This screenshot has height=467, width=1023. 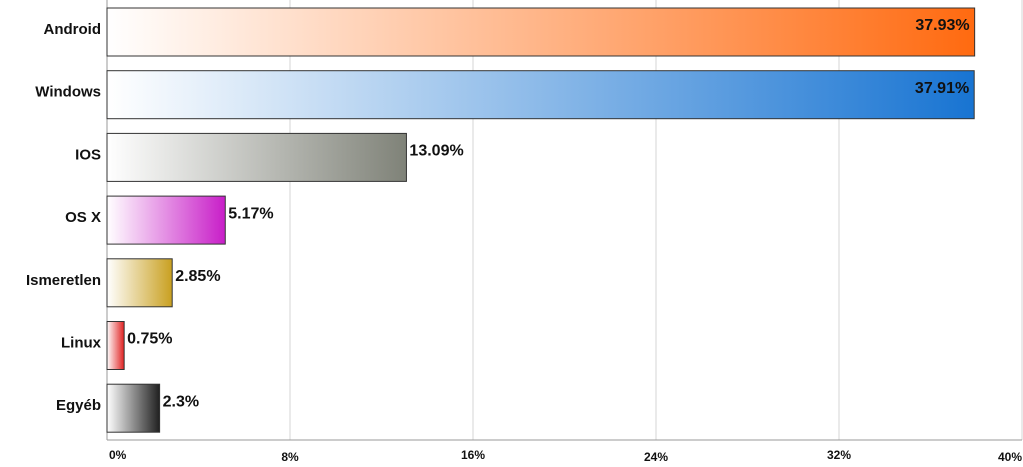 What do you see at coordinates (473, 455) in the screenshot?
I see `x-tick-label: 16%` at bounding box center [473, 455].